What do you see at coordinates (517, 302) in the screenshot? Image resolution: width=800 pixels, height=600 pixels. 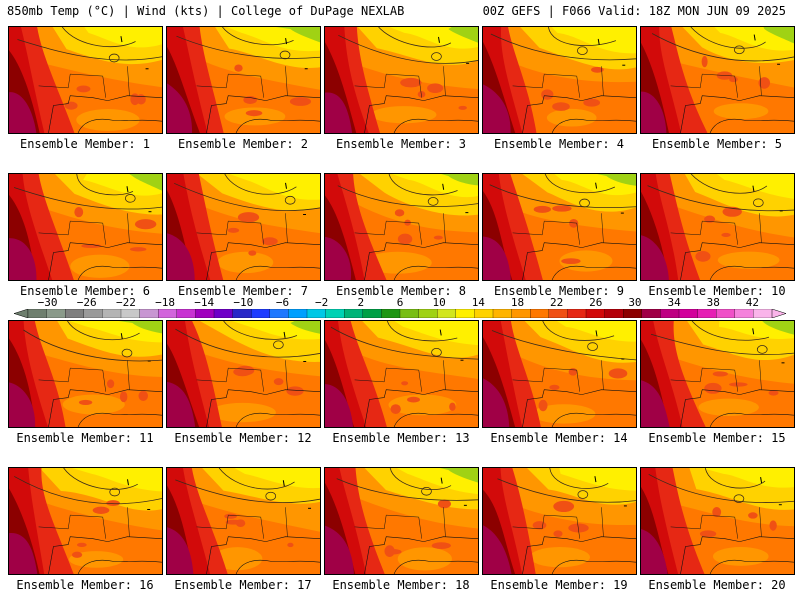 I see `colorbar-tick-label: 18` at bounding box center [517, 302].